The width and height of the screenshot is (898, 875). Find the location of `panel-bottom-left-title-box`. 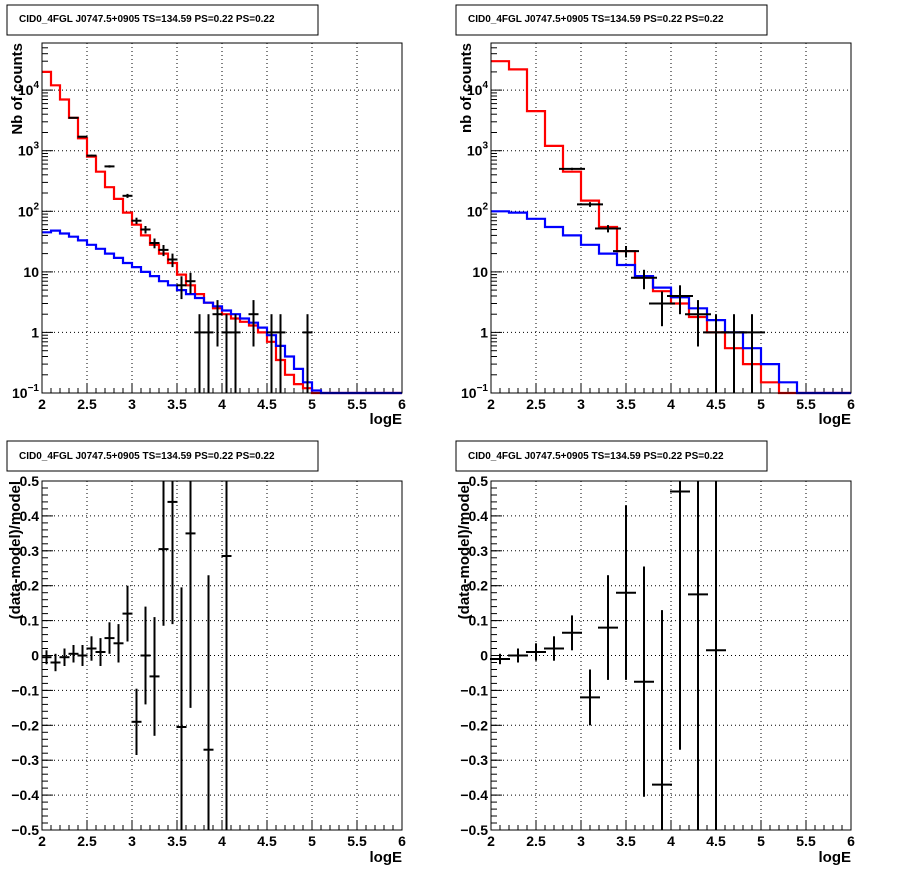

panel-bottom-left-title-box is located at coordinates (162, 456).